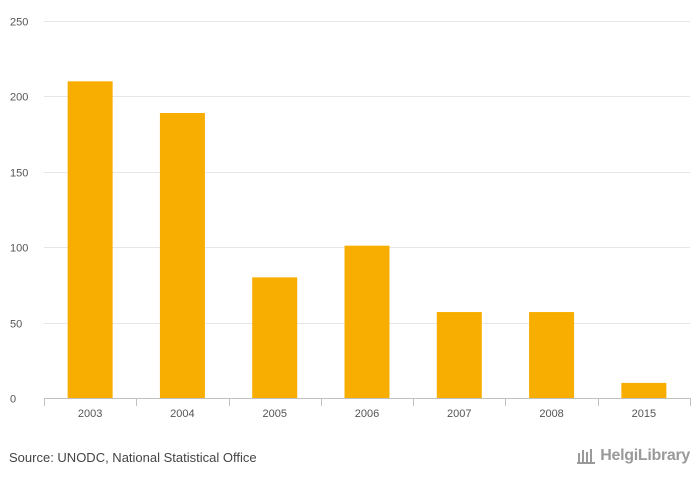 This screenshot has width=700, height=483. I want to click on brand-name: HelgiLibrary, so click(645, 455).